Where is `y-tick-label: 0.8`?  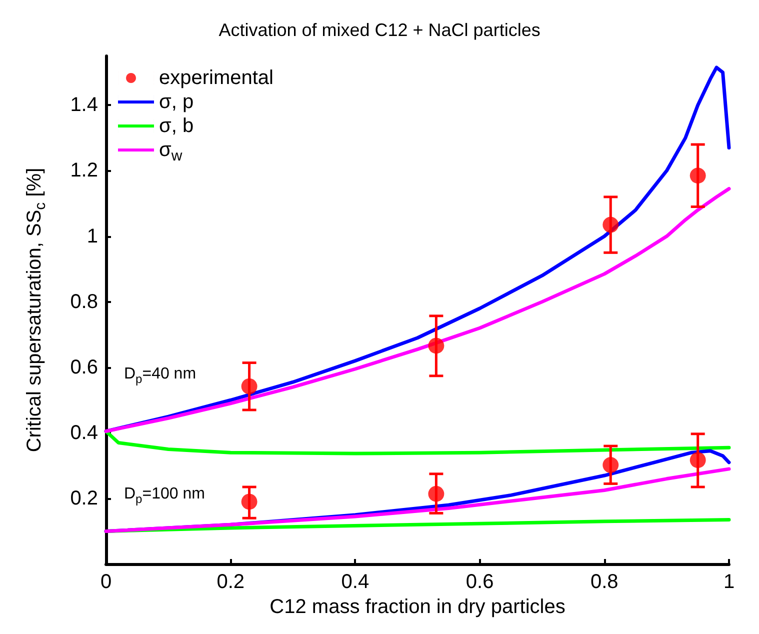
y-tick-label: 0.8 is located at coordinates (84, 301).